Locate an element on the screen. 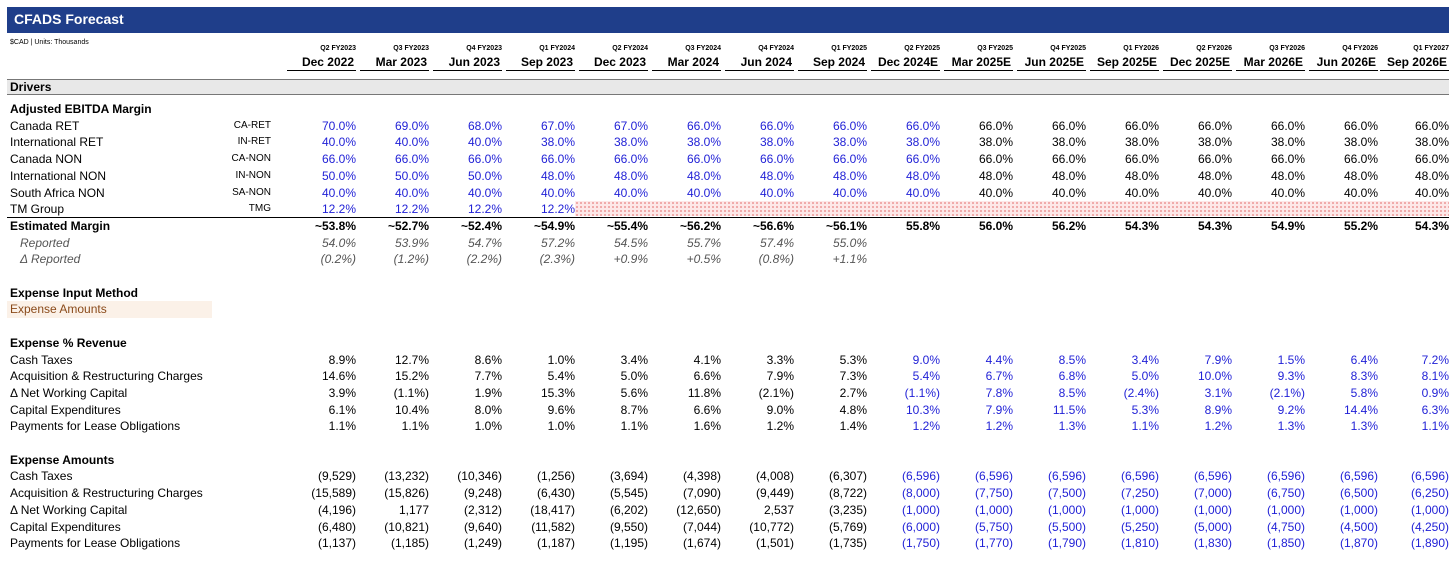 This screenshot has height=561, width=1456. table-cell: 7.2% is located at coordinates (1435, 360).